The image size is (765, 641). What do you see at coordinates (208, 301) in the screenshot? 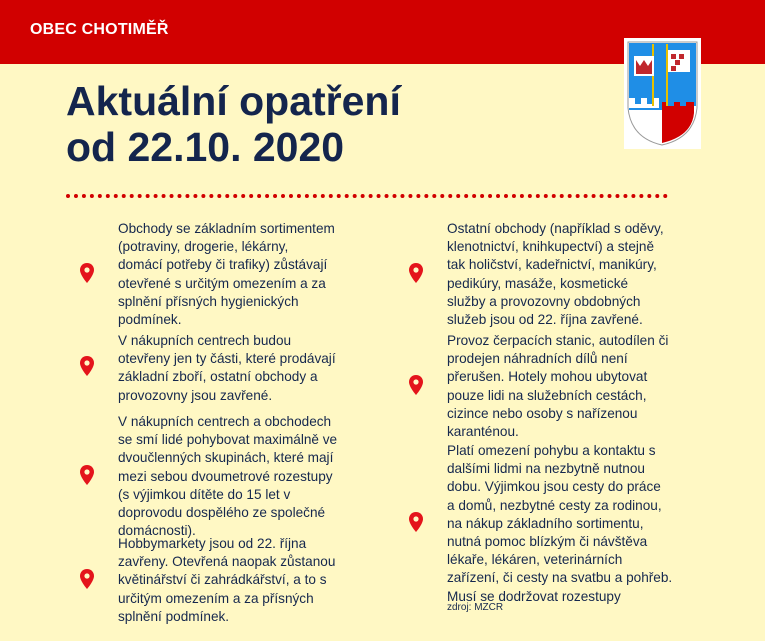
I see `measure-text-line: splnění přísných hygienických` at bounding box center [208, 301].